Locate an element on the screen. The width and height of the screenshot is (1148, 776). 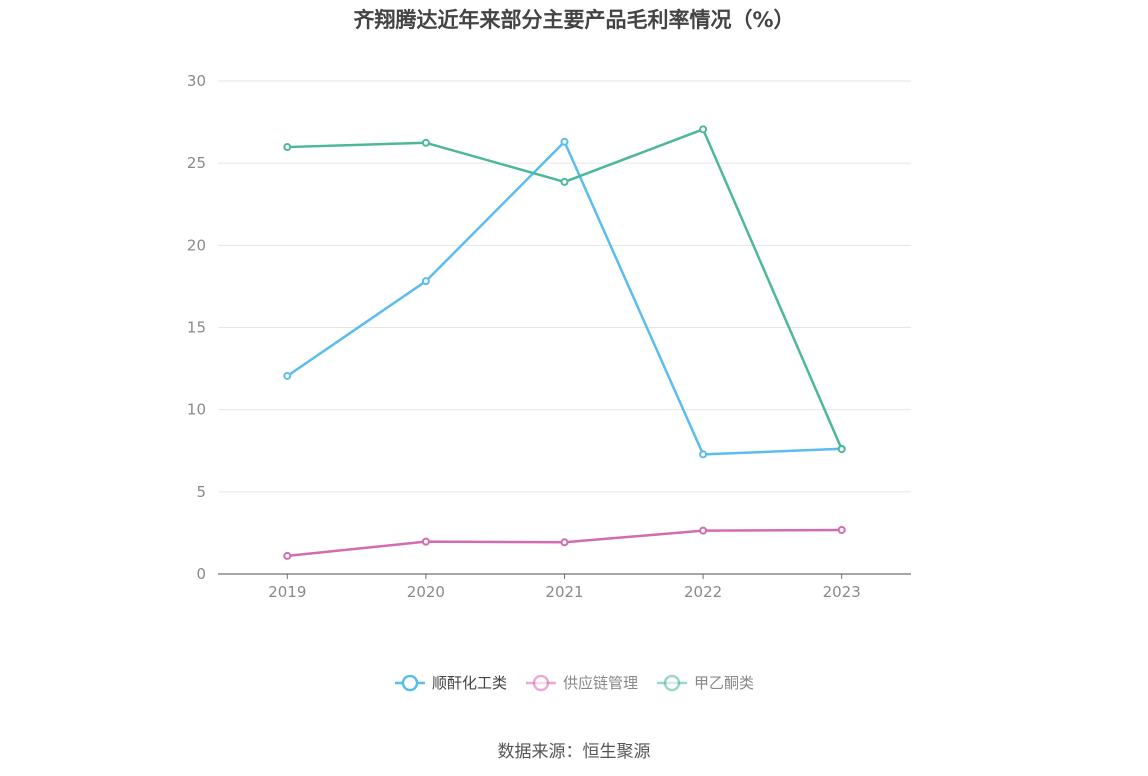
y-axis-ticks: 0 5 10 15 20 25 30 is located at coordinates (196, 327).